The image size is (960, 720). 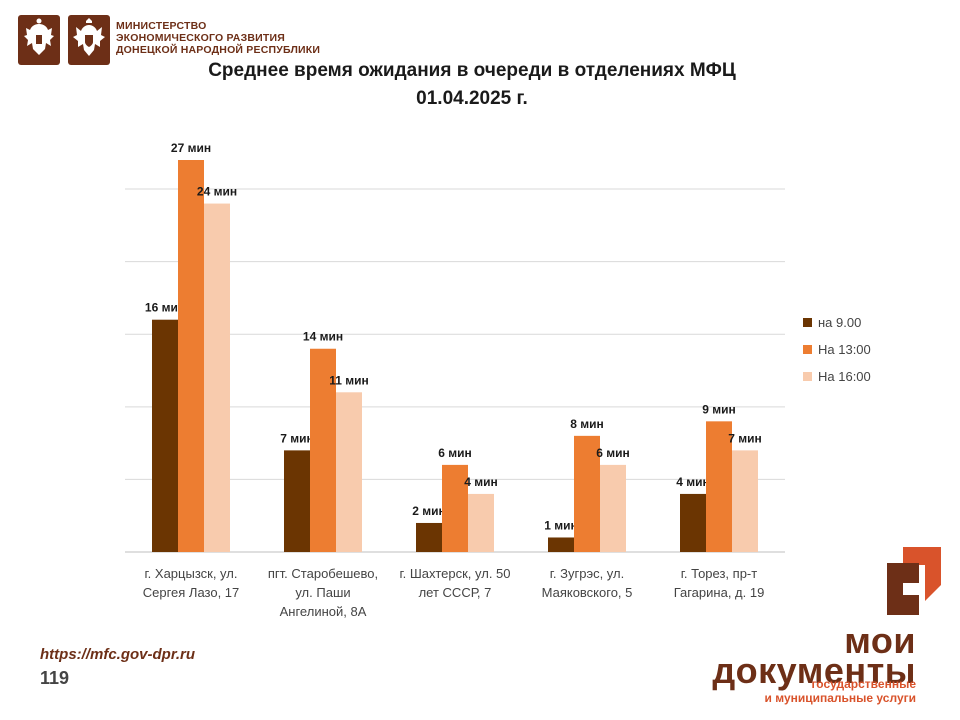 I want to click on logo-tagline: государственные, so click(x=863, y=684).